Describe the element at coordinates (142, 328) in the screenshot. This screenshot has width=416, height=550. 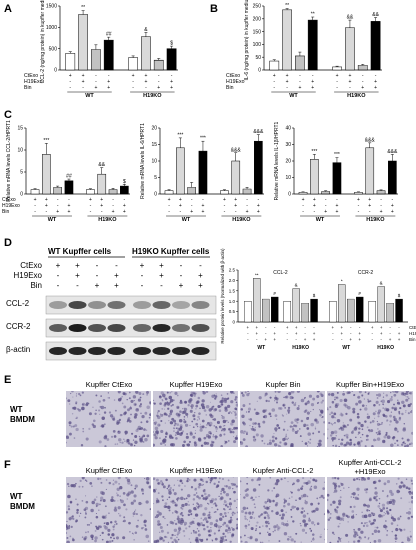
I see `blot-band` at that location.